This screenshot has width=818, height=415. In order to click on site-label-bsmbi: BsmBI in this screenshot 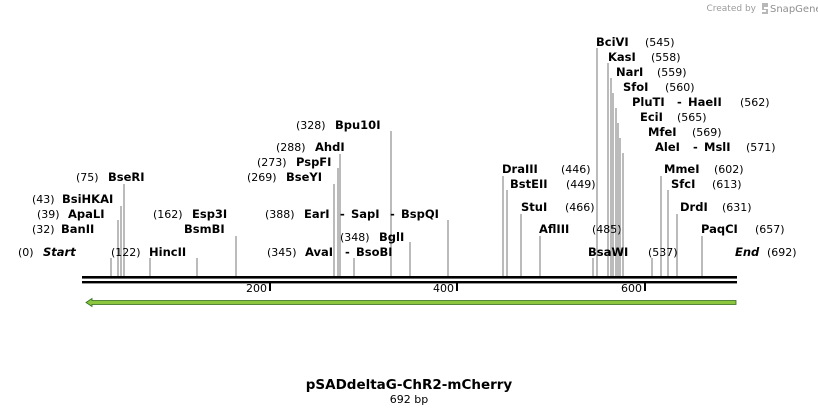, I will do `click(204, 229)`.